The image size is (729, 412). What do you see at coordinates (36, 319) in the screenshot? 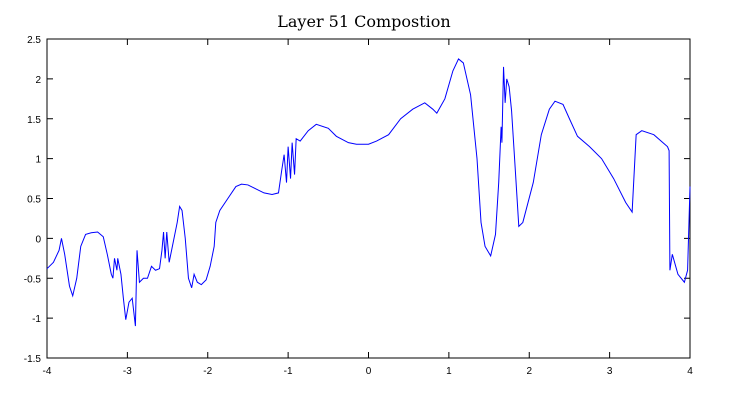
I see `y-tick-label: -1` at bounding box center [36, 319].